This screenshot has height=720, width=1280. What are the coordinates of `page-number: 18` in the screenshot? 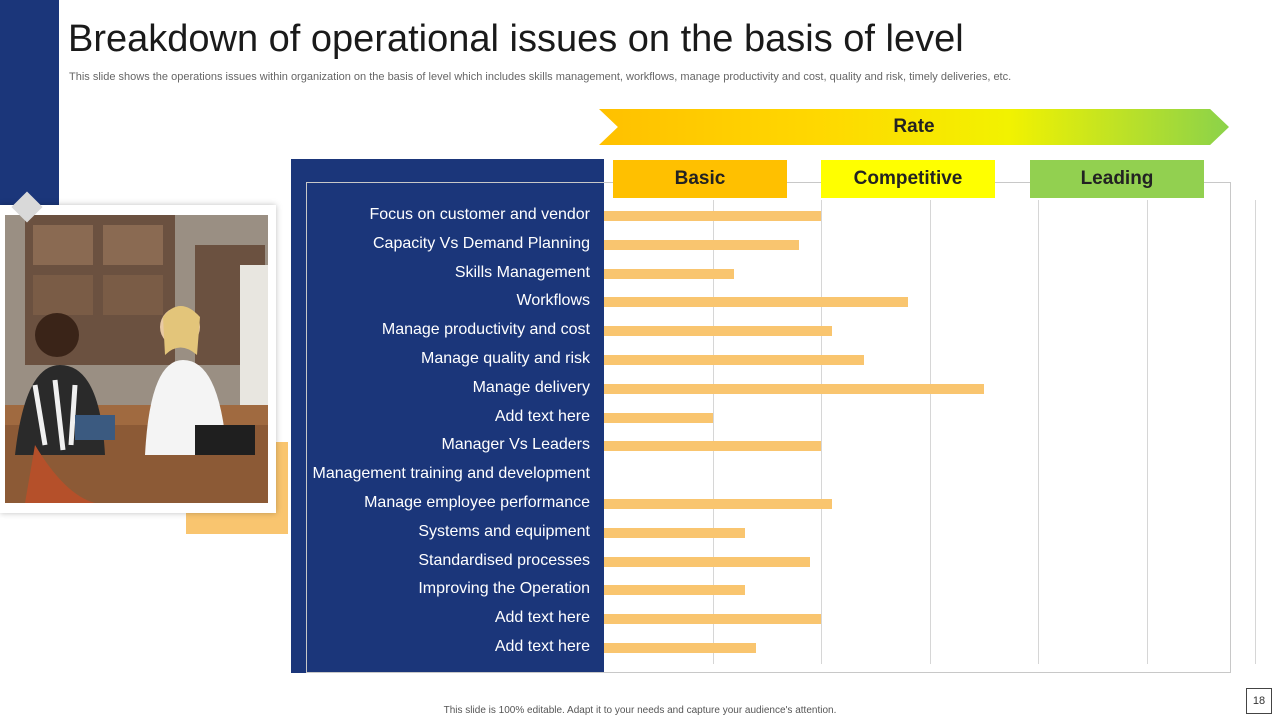 It's located at (1259, 701).